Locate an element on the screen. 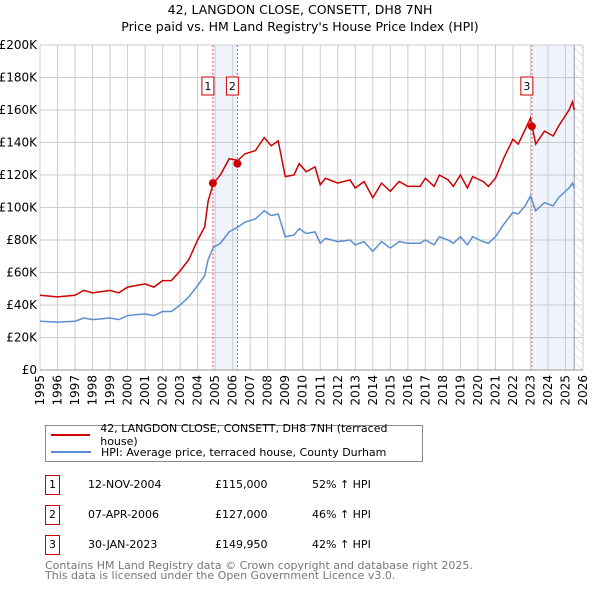  y-tick-label: £100K is located at coordinates (19, 208).